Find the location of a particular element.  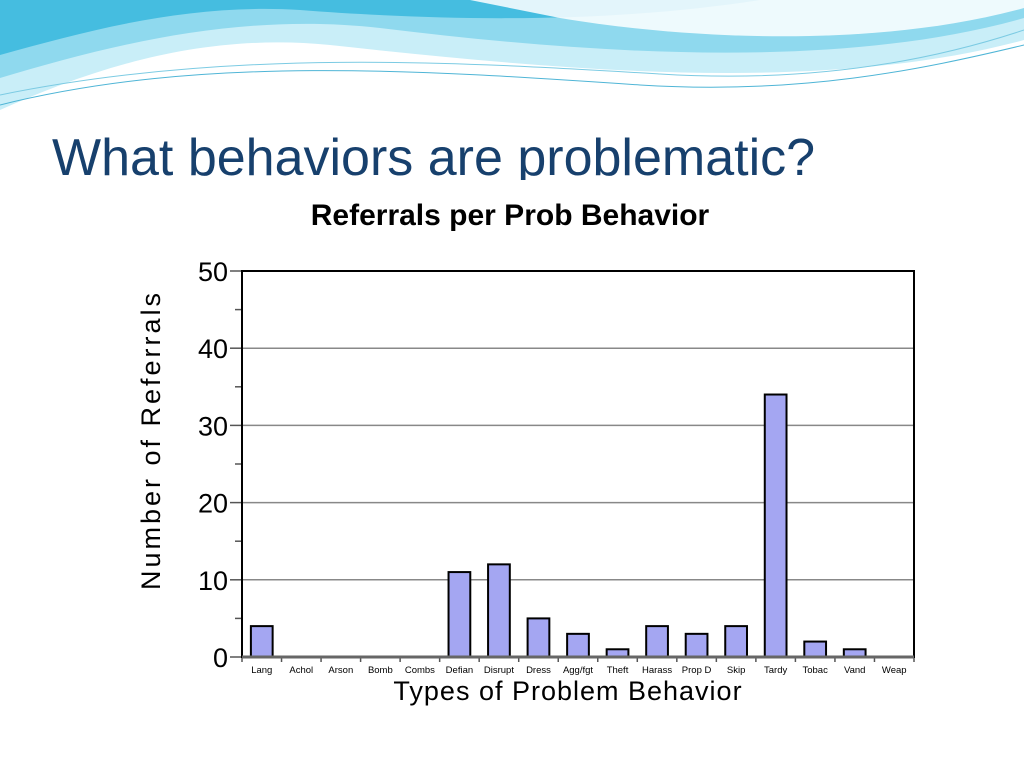

x-tick-label: Combs is located at coordinates (420, 670).